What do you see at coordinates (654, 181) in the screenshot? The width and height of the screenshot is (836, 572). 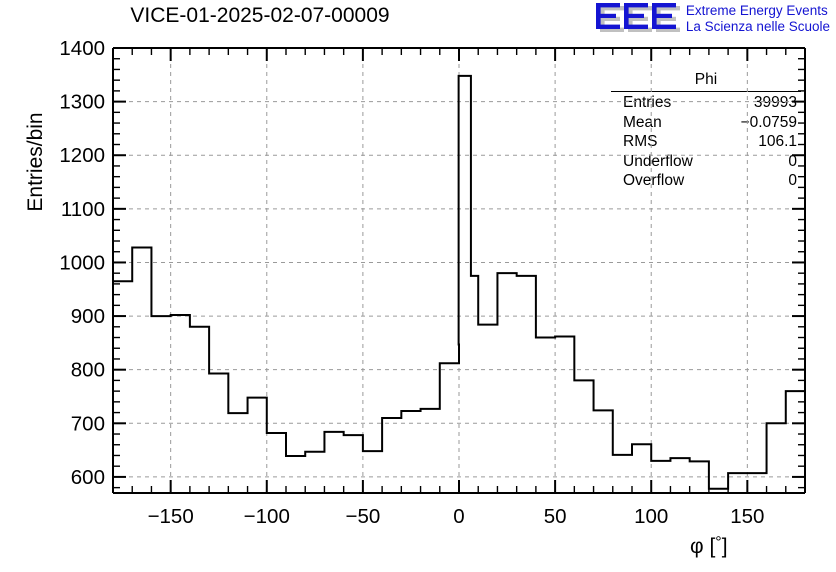 I see `stats-row-key: Overflow` at bounding box center [654, 181].